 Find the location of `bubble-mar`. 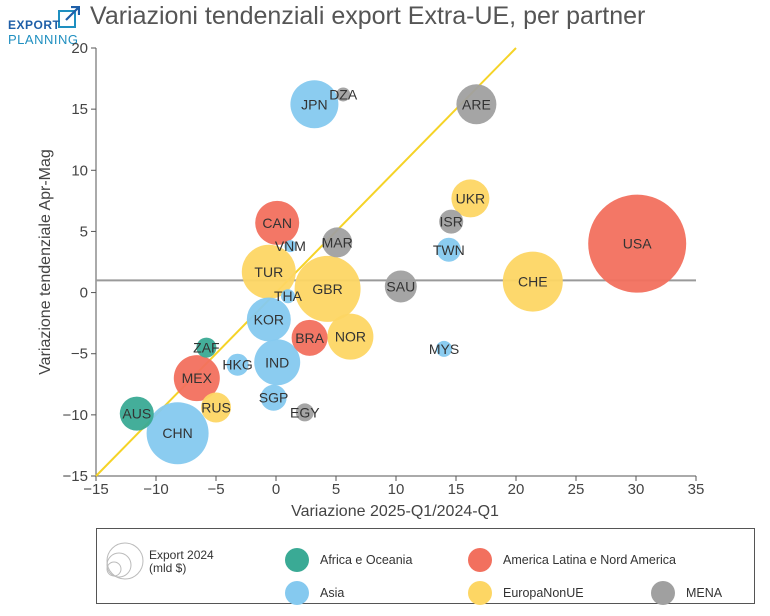

bubble-mar is located at coordinates (337, 242).